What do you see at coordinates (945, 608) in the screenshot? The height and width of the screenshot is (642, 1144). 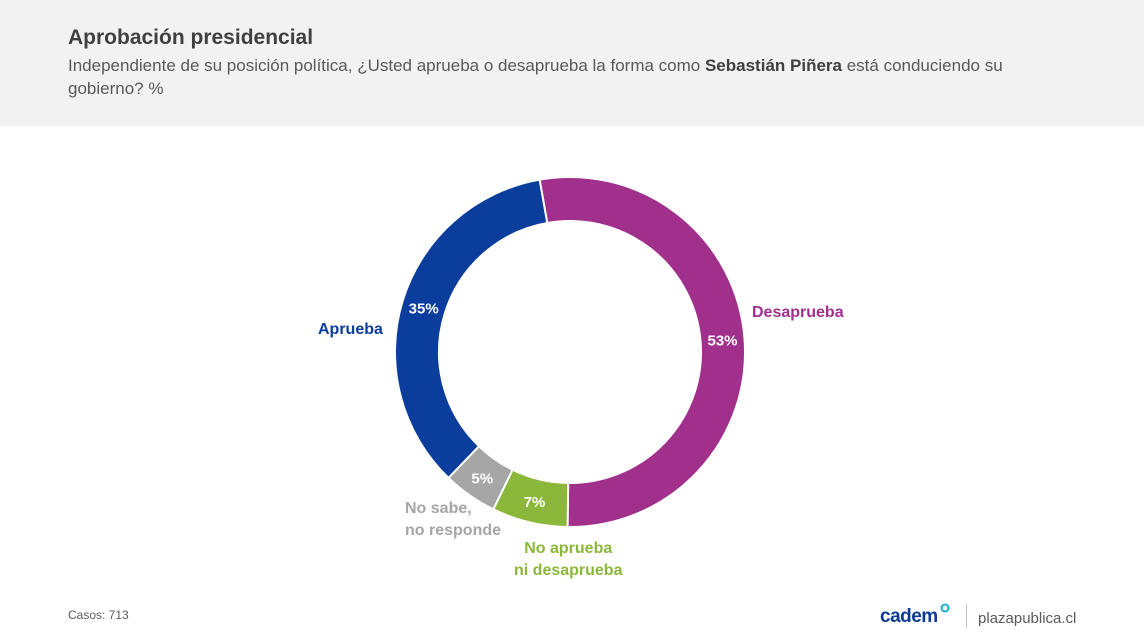 I see `cadem-logo-ring-icon` at bounding box center [945, 608].